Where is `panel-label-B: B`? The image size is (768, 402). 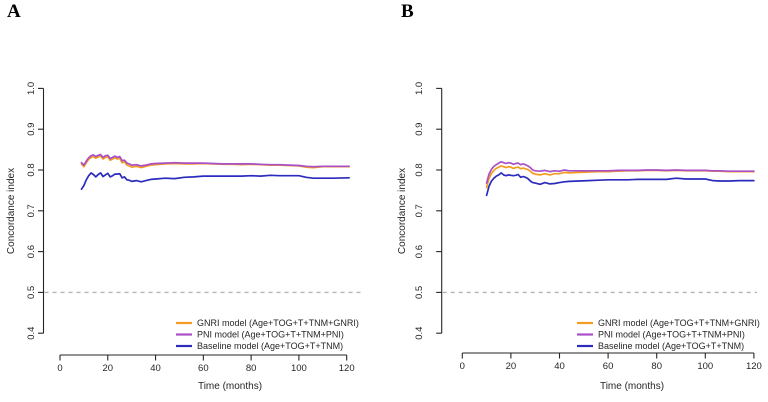
panel-label-B: B is located at coordinates (407, 11).